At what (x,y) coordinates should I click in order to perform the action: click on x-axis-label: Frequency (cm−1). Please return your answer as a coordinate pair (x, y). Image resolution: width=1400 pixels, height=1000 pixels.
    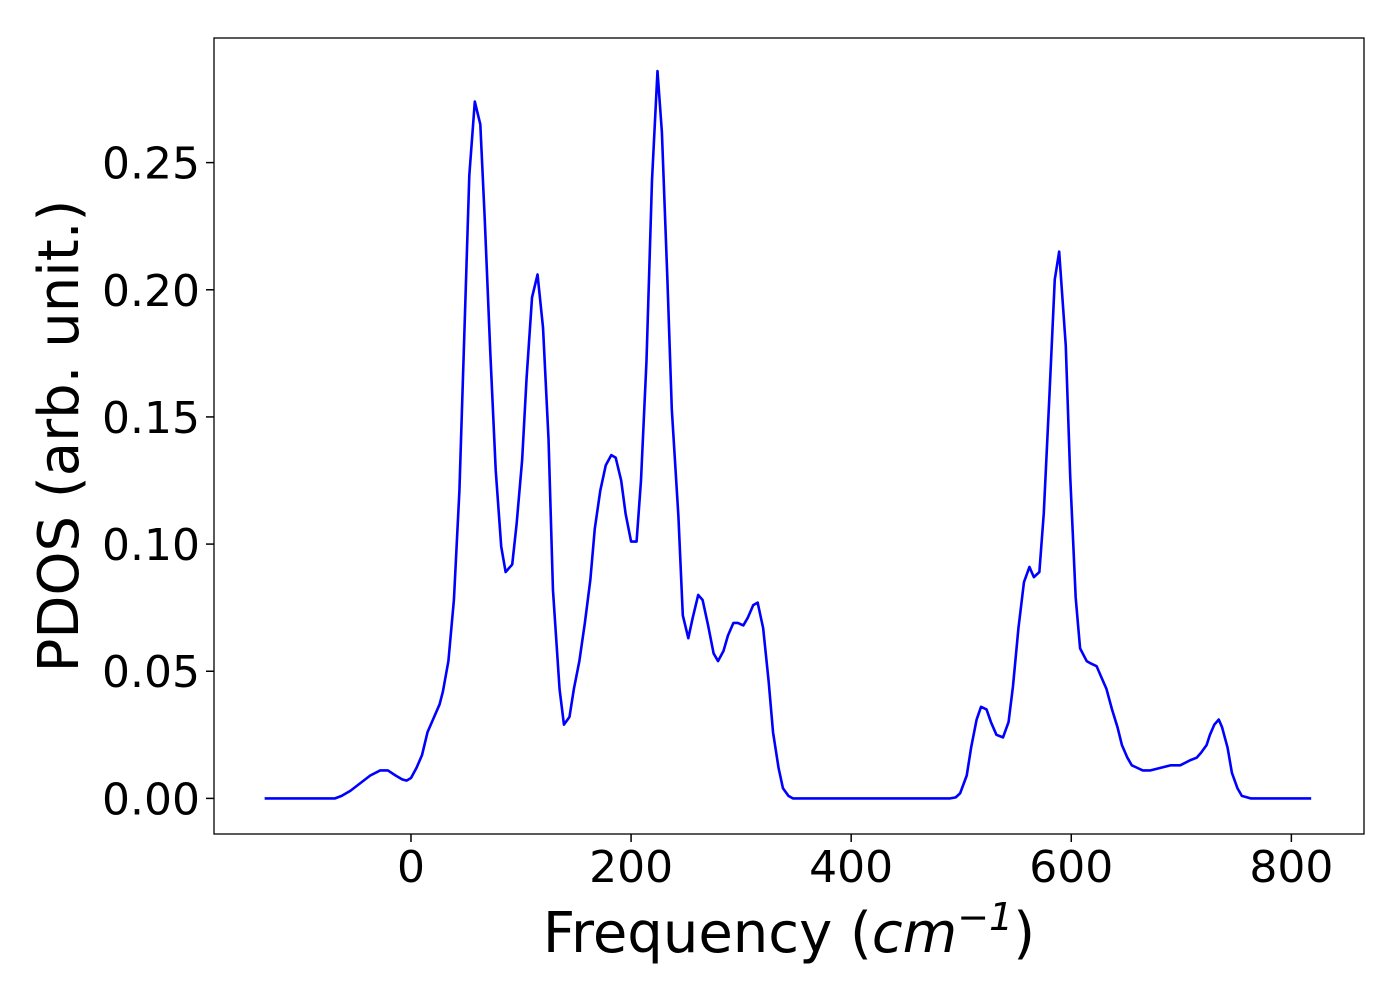
    Looking at the image, I should click on (789, 930).